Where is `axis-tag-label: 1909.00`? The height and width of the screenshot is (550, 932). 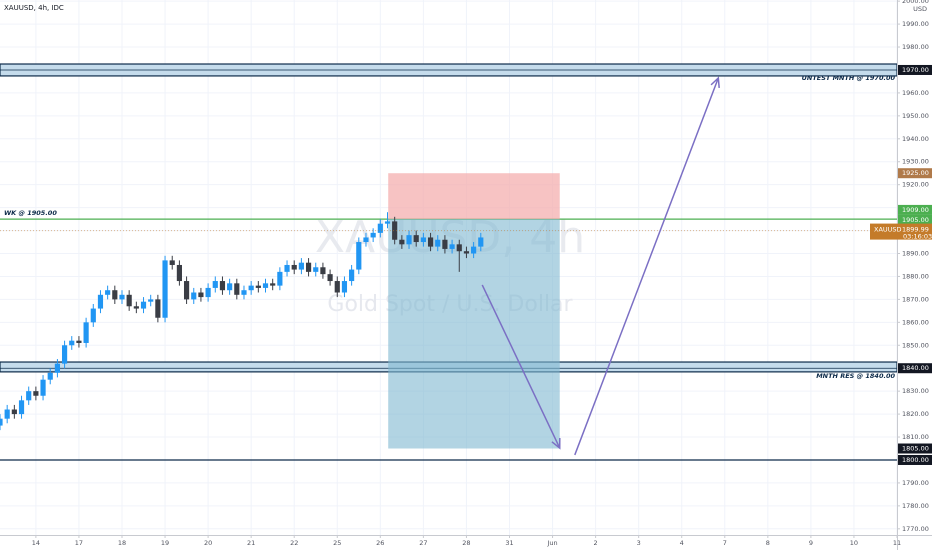 axis-tag-label: 1909.00 is located at coordinates (915, 210).